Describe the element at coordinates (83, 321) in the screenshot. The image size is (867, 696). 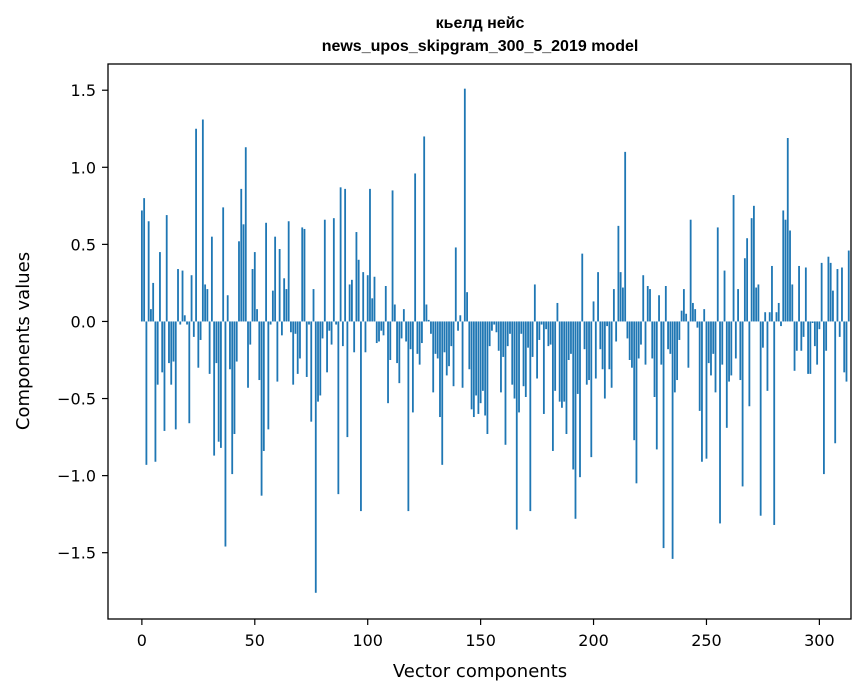
I see `y-tick-label: 0.0` at that location.